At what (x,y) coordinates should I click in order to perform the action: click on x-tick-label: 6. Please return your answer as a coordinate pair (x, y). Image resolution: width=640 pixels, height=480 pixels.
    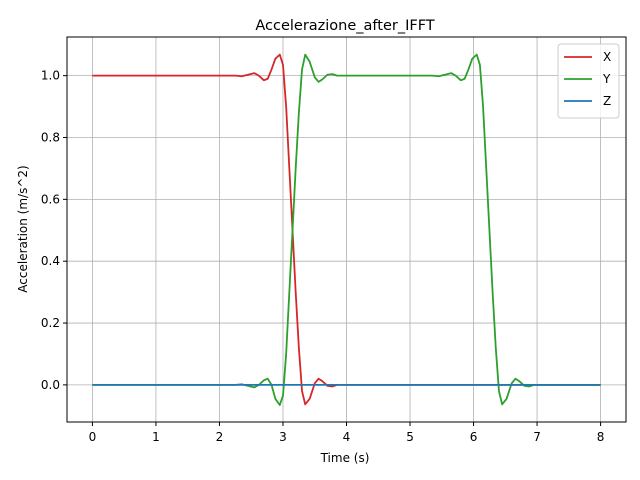
    Looking at the image, I should click on (474, 437).